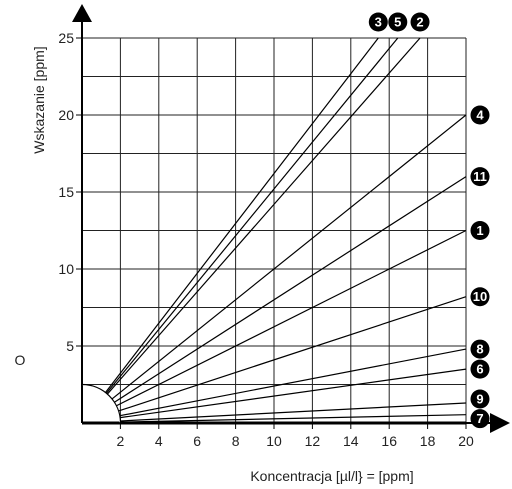 The width and height of the screenshot is (512, 489). Describe the element at coordinates (466, 441) in the screenshot. I see `x-tick-label: 20` at that location.